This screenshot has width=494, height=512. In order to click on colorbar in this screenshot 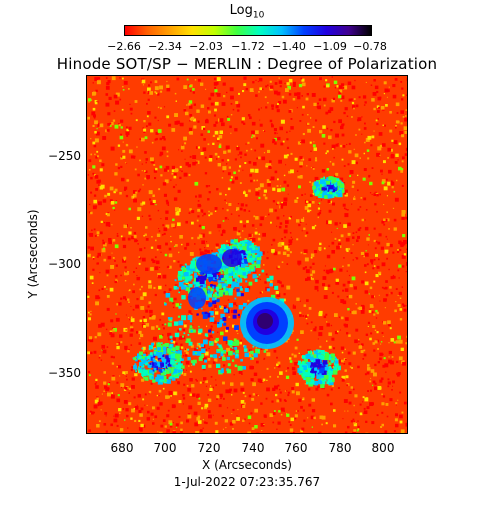, I will do `click(248, 30)`.